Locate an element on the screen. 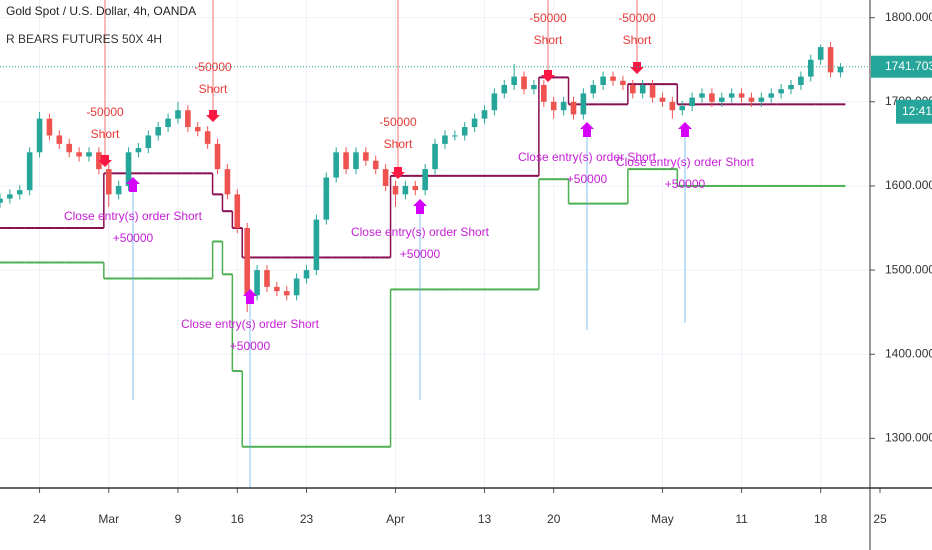  y-tick-label: 1800.000 is located at coordinates (908, 17).